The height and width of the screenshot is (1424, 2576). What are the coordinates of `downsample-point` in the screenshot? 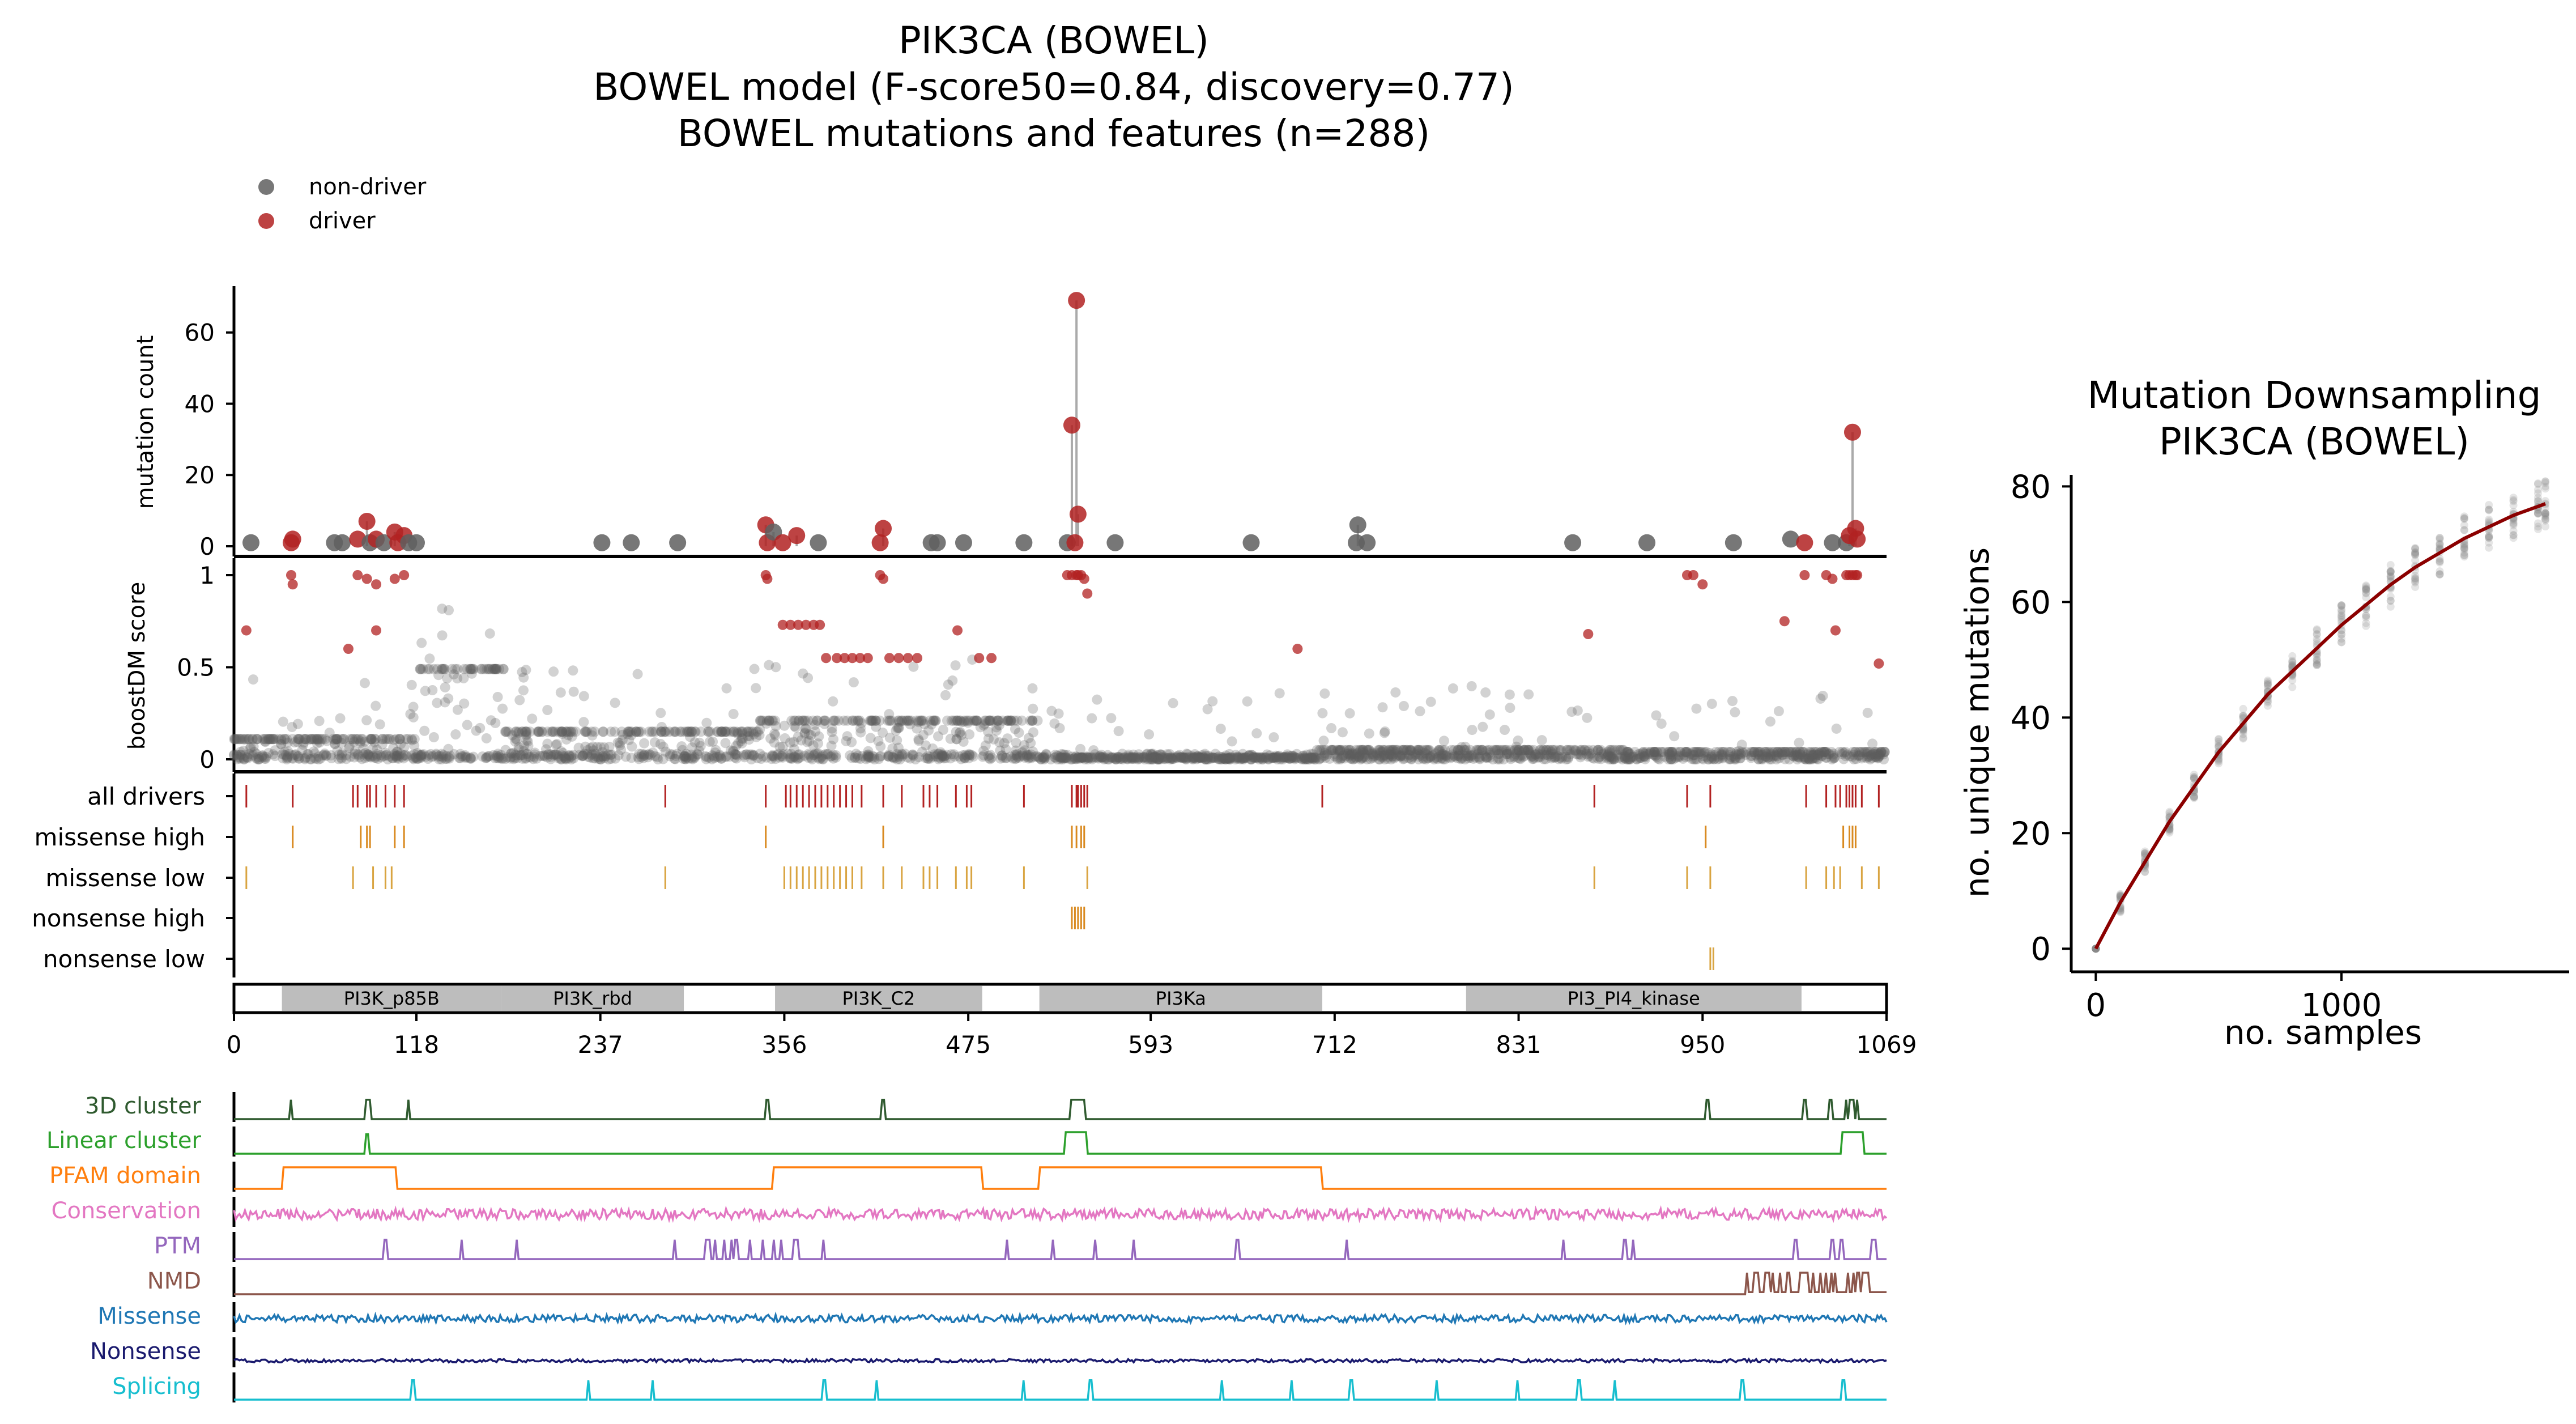 It's located at (2145, 851).